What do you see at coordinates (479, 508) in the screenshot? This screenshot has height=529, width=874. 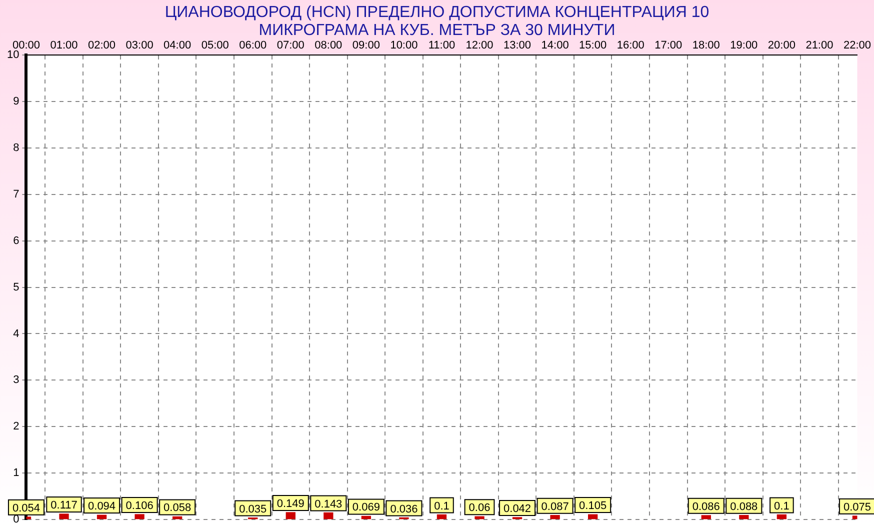 I see `data-label: 0.06` at bounding box center [479, 508].